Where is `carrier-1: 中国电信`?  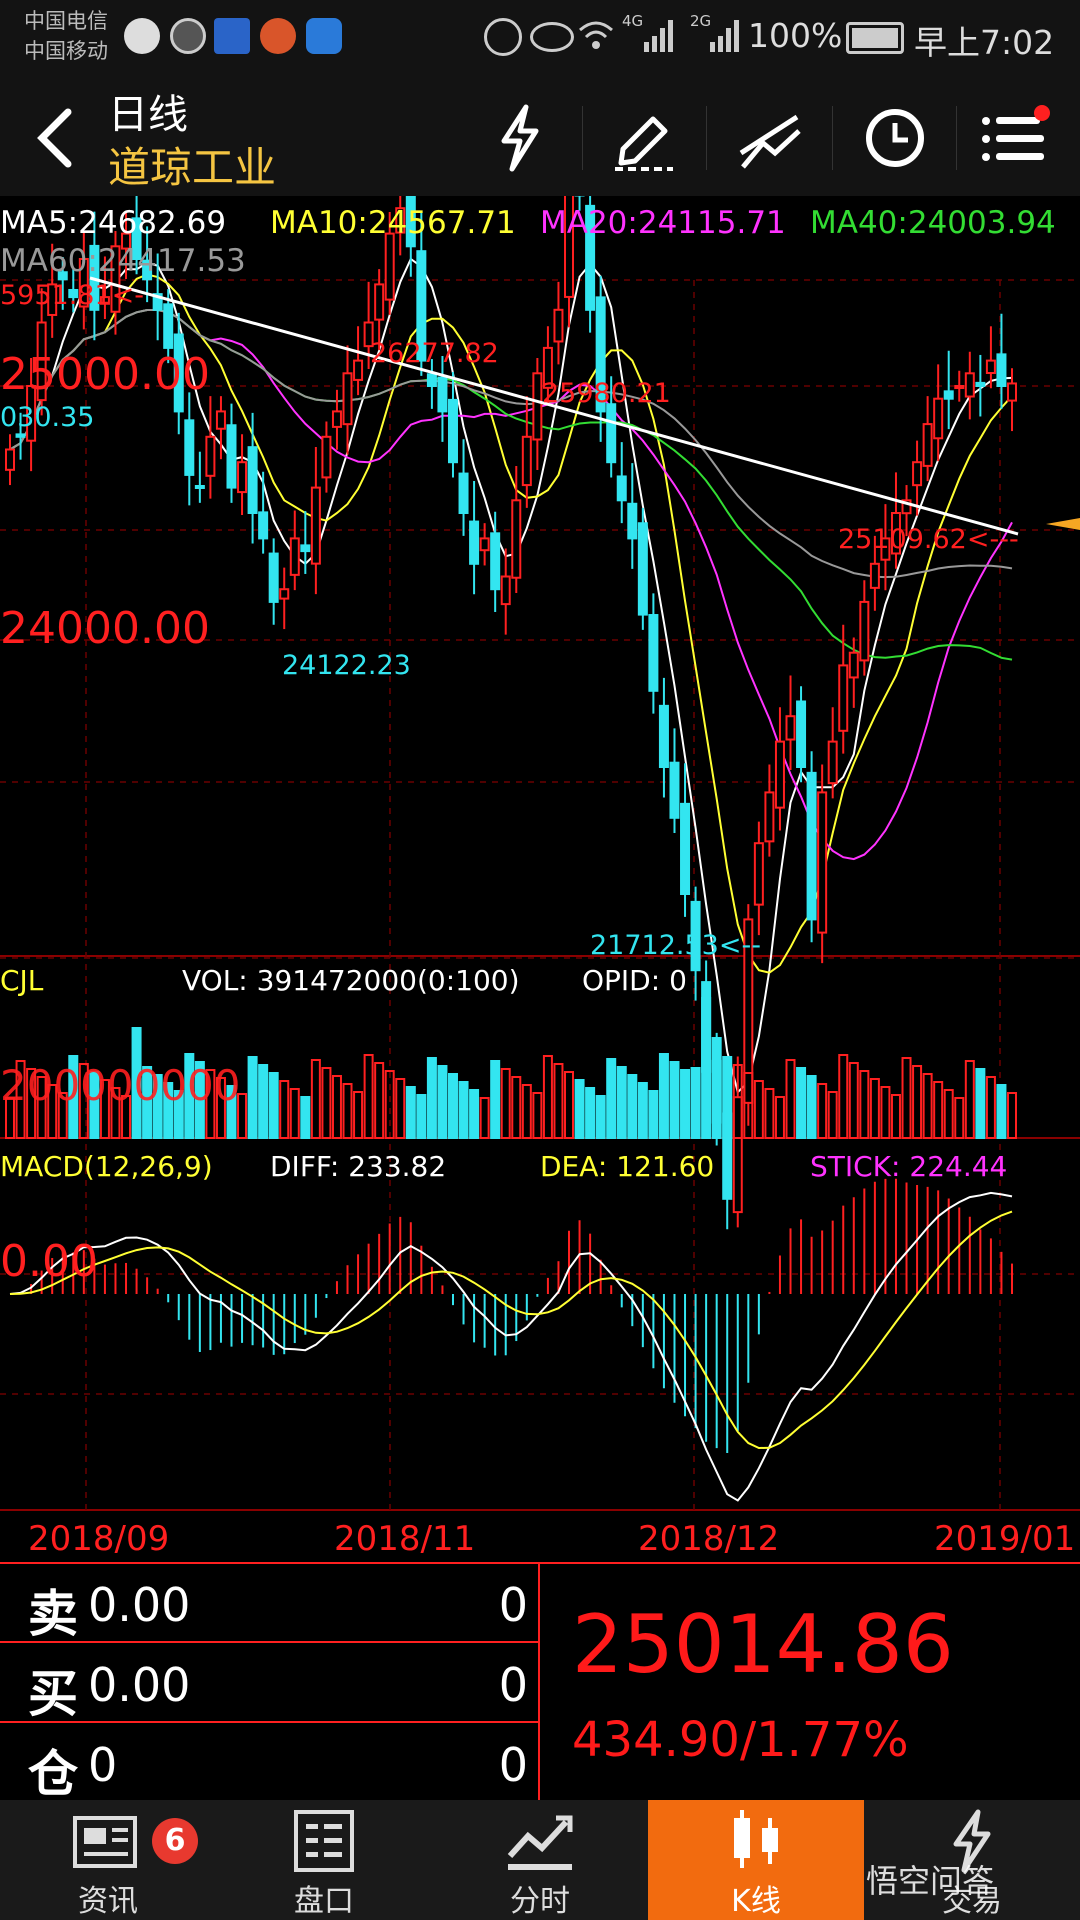 carrier-1: 中国电信 is located at coordinates (66, 21).